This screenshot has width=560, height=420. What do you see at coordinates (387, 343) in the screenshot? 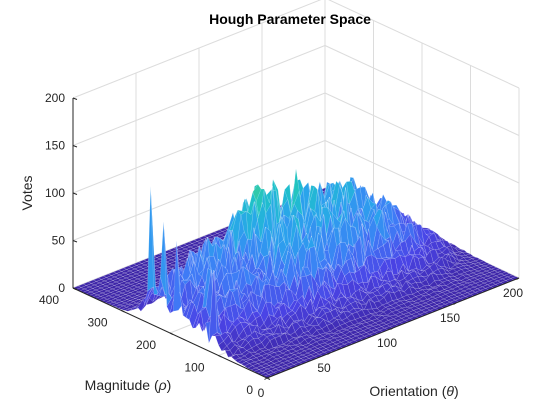
I see `theta-tick-label: 100` at bounding box center [387, 343].